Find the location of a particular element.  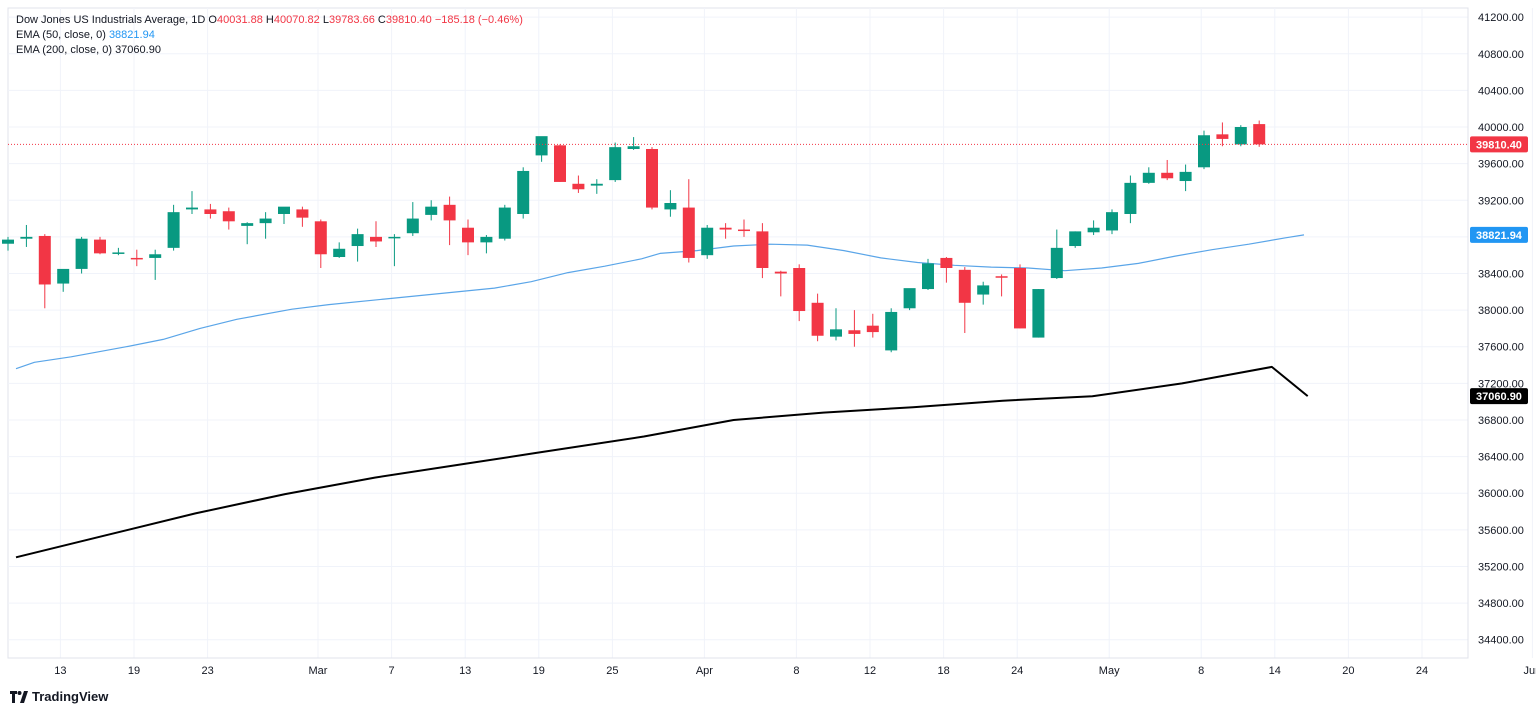

x-tick-label: 12 is located at coordinates (870, 671).